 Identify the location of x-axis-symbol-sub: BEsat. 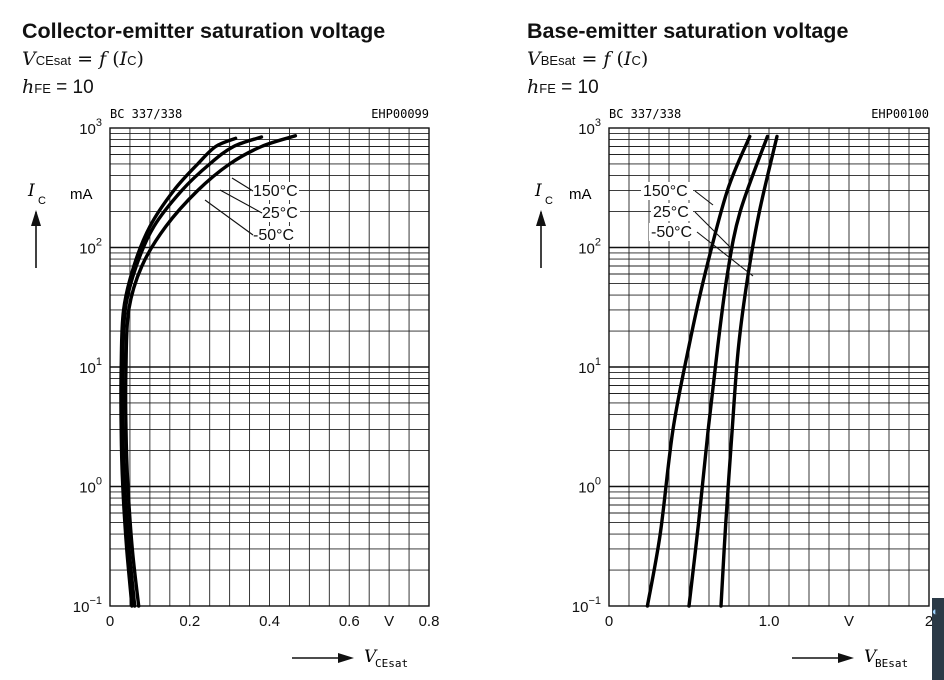
(891, 663).